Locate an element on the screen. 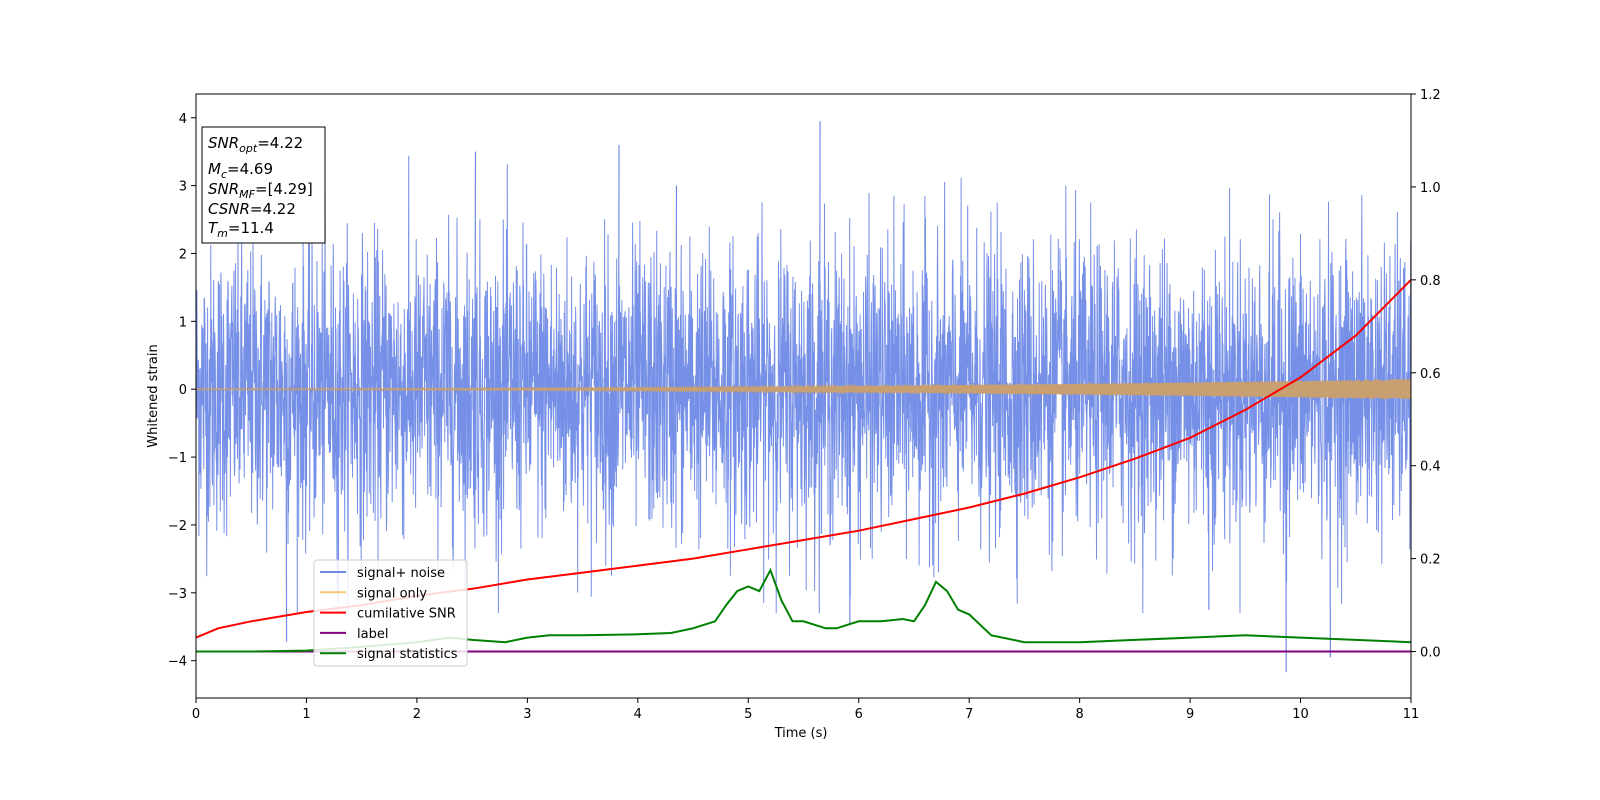  legend-entry: signal+ noise is located at coordinates (401, 573).